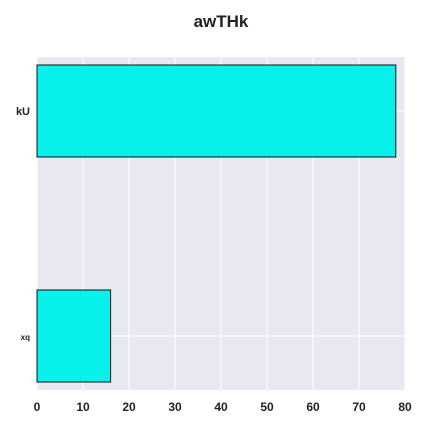 This screenshot has height=426, width=426. I want to click on x-tick-label: 10, so click(83, 407).